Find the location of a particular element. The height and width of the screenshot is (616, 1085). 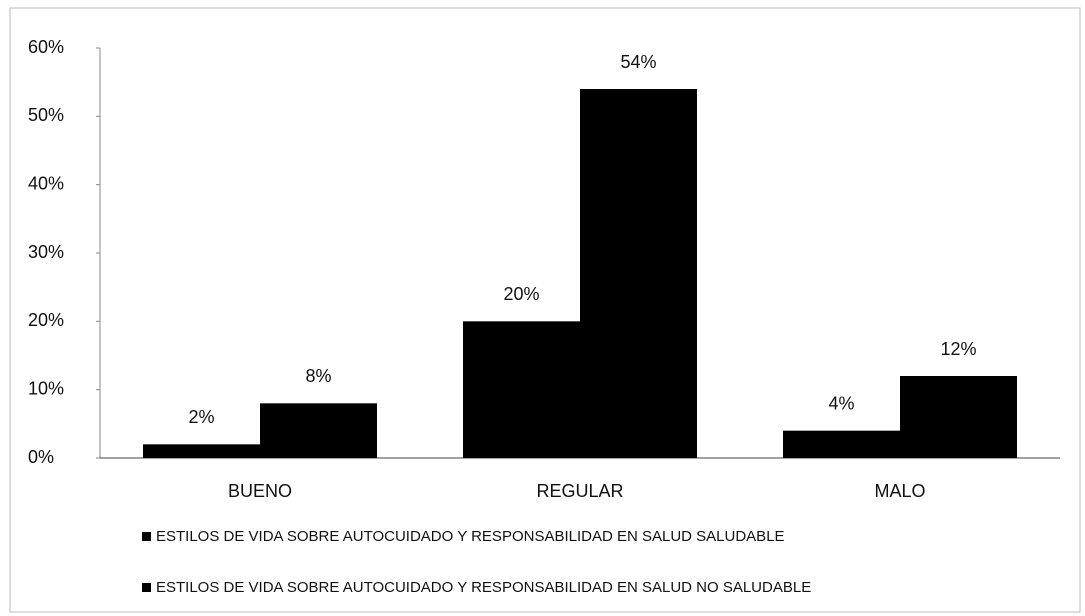

data-label: 4% is located at coordinates (841, 403).